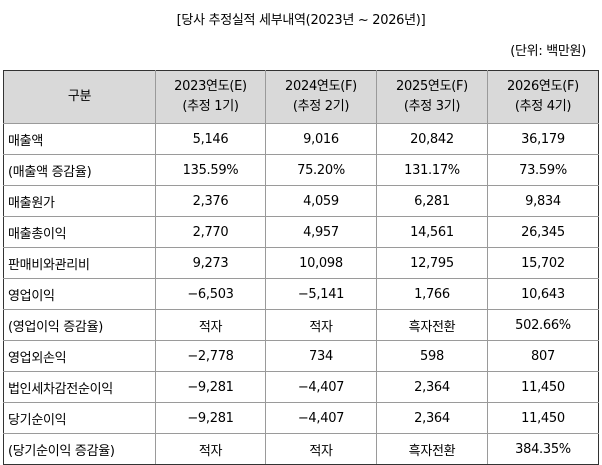  Describe the element at coordinates (543, 106) in the screenshot. I see `column-note: (추정 4기)` at that location.